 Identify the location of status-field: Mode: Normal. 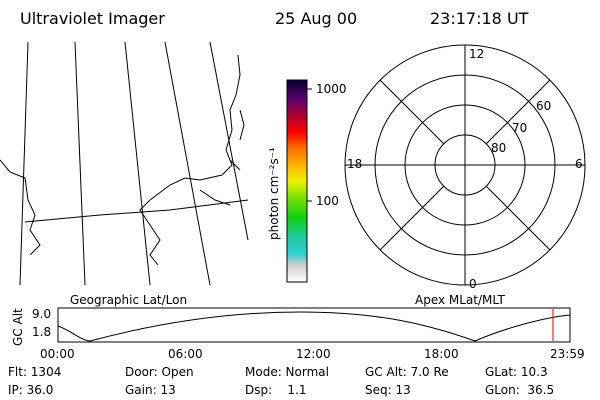
(287, 372).